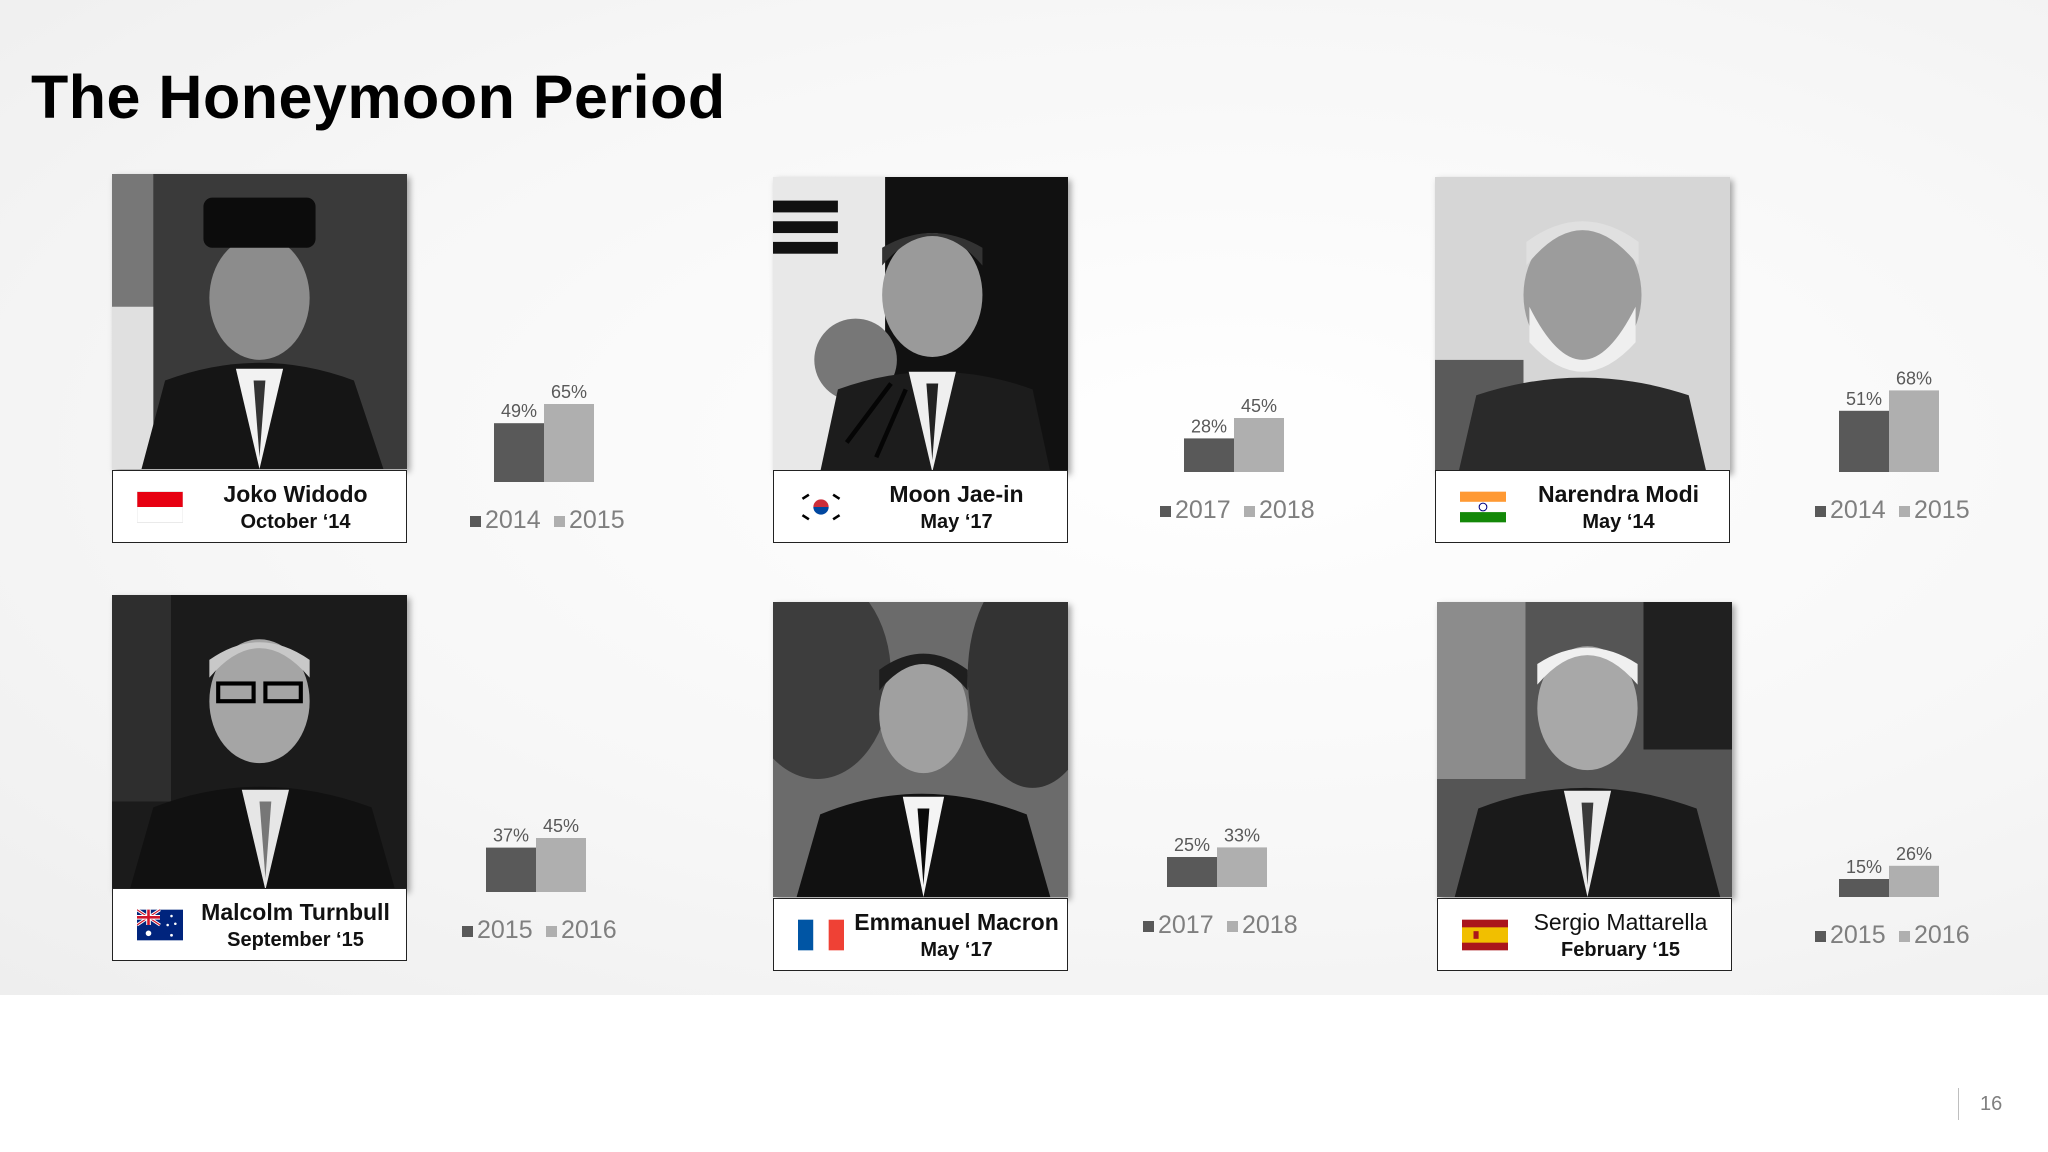  Describe the element at coordinates (1584, 749) in the screenshot. I see `leader-photo-mattarella` at that location.